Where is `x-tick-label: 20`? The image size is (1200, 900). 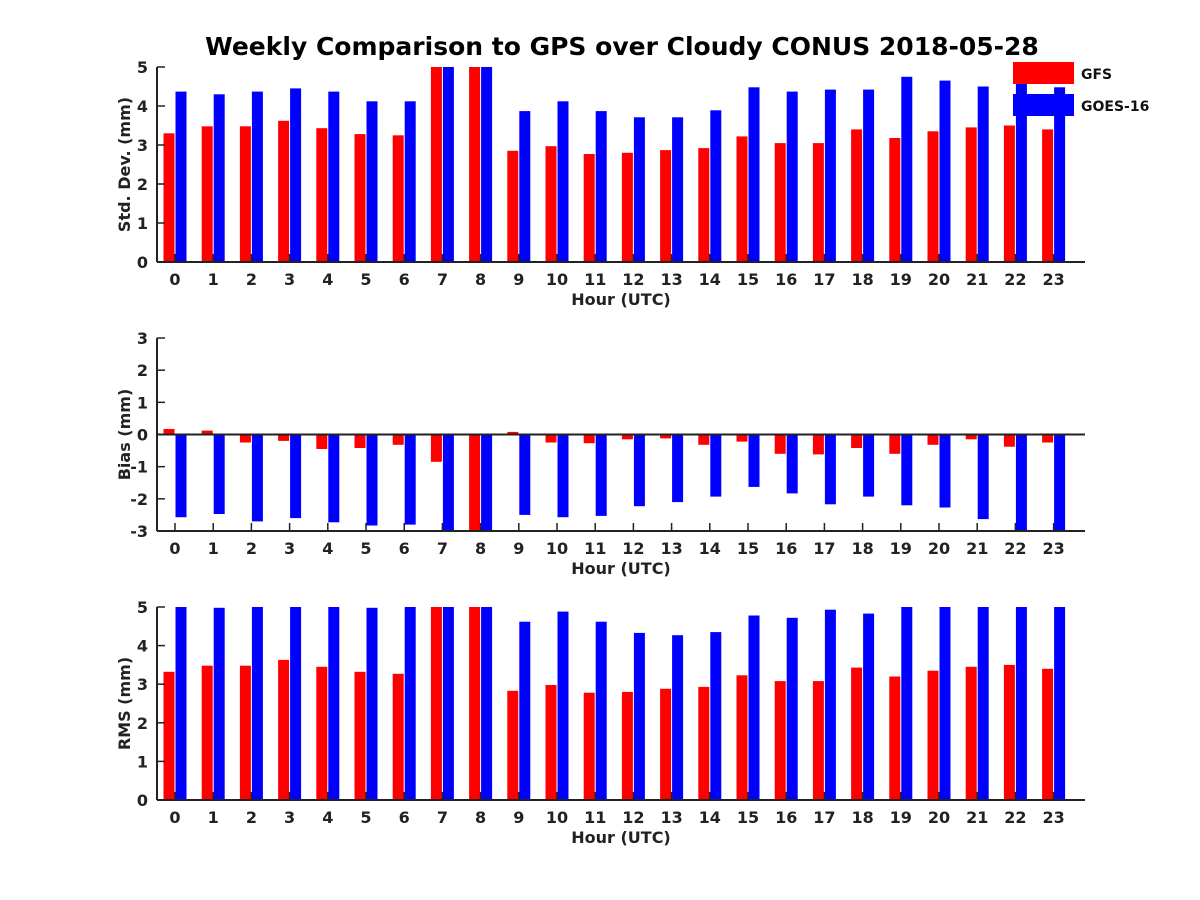 x-tick-label: 20 is located at coordinates (939, 279).